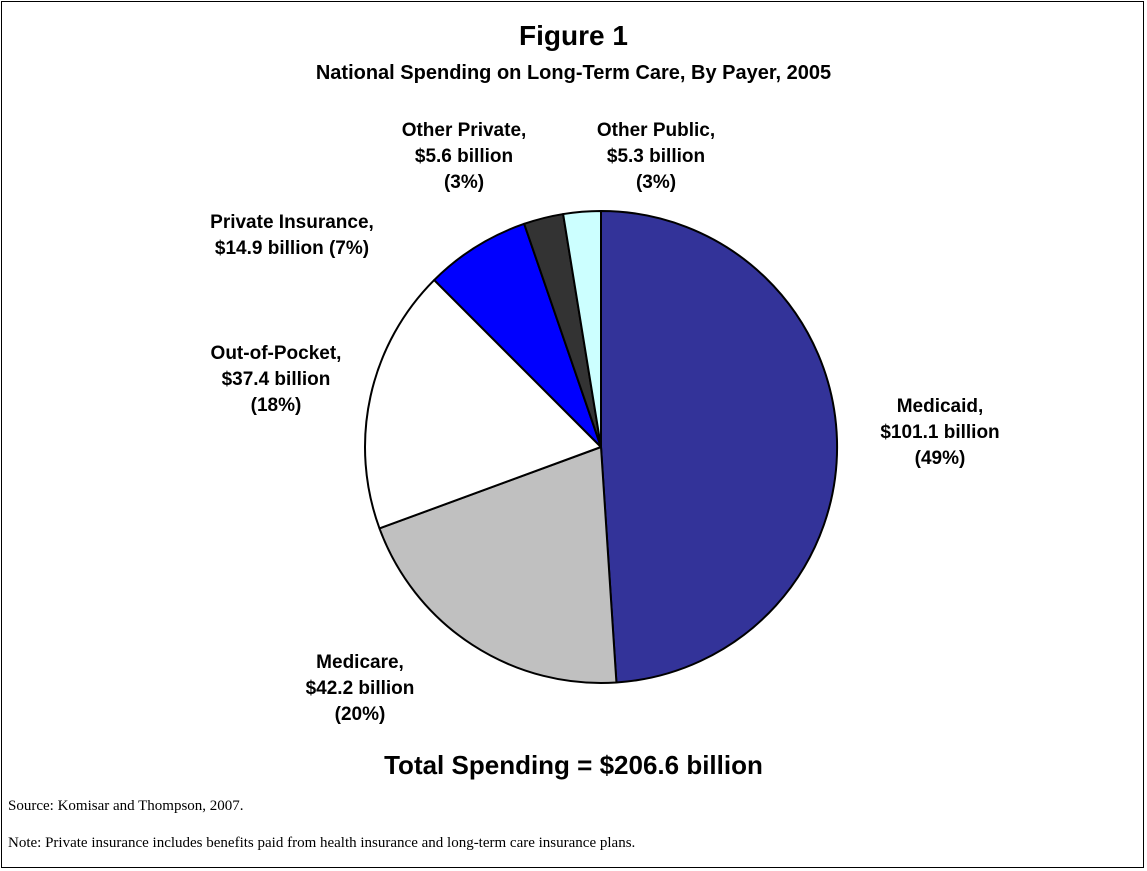 The height and width of the screenshot is (871, 1147). I want to click on slice-label-line: $5.6 billion, so click(464, 156).